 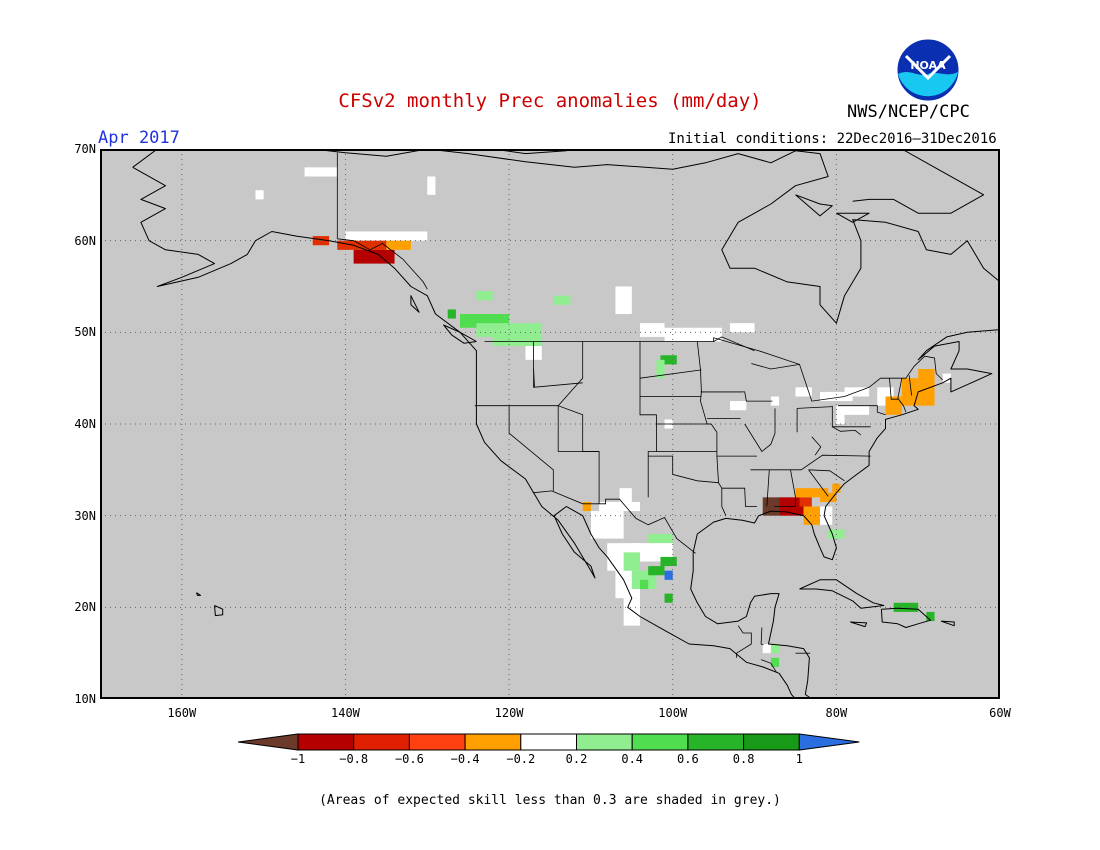 I want to click on colorbar, so click(x=549, y=742).